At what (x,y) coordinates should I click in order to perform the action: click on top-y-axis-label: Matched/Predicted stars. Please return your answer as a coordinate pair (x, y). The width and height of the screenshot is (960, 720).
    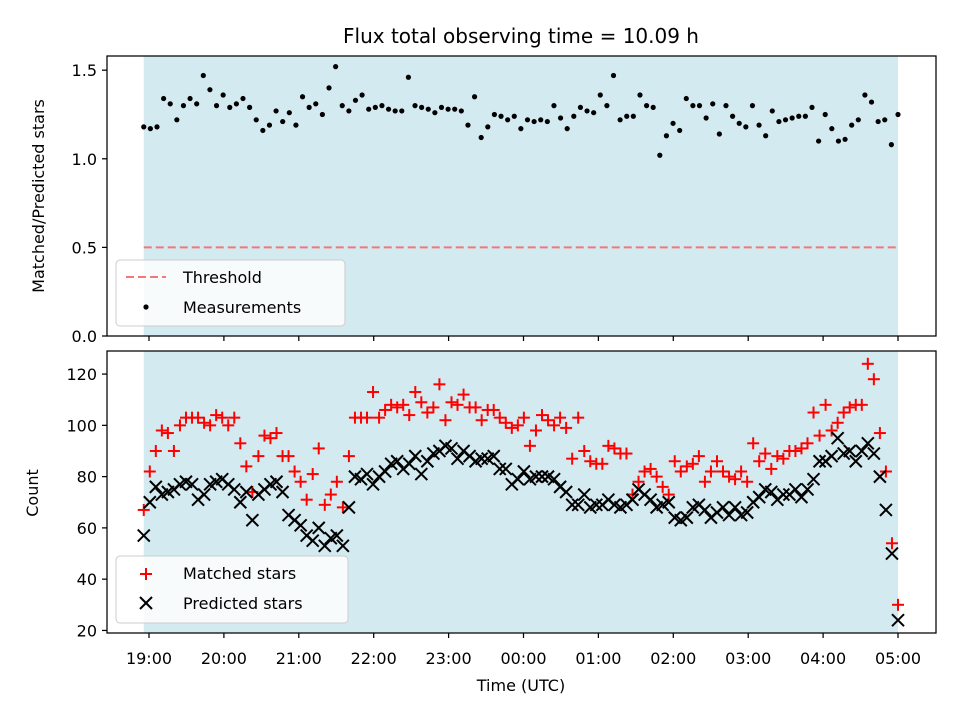
    Looking at the image, I should click on (38, 196).